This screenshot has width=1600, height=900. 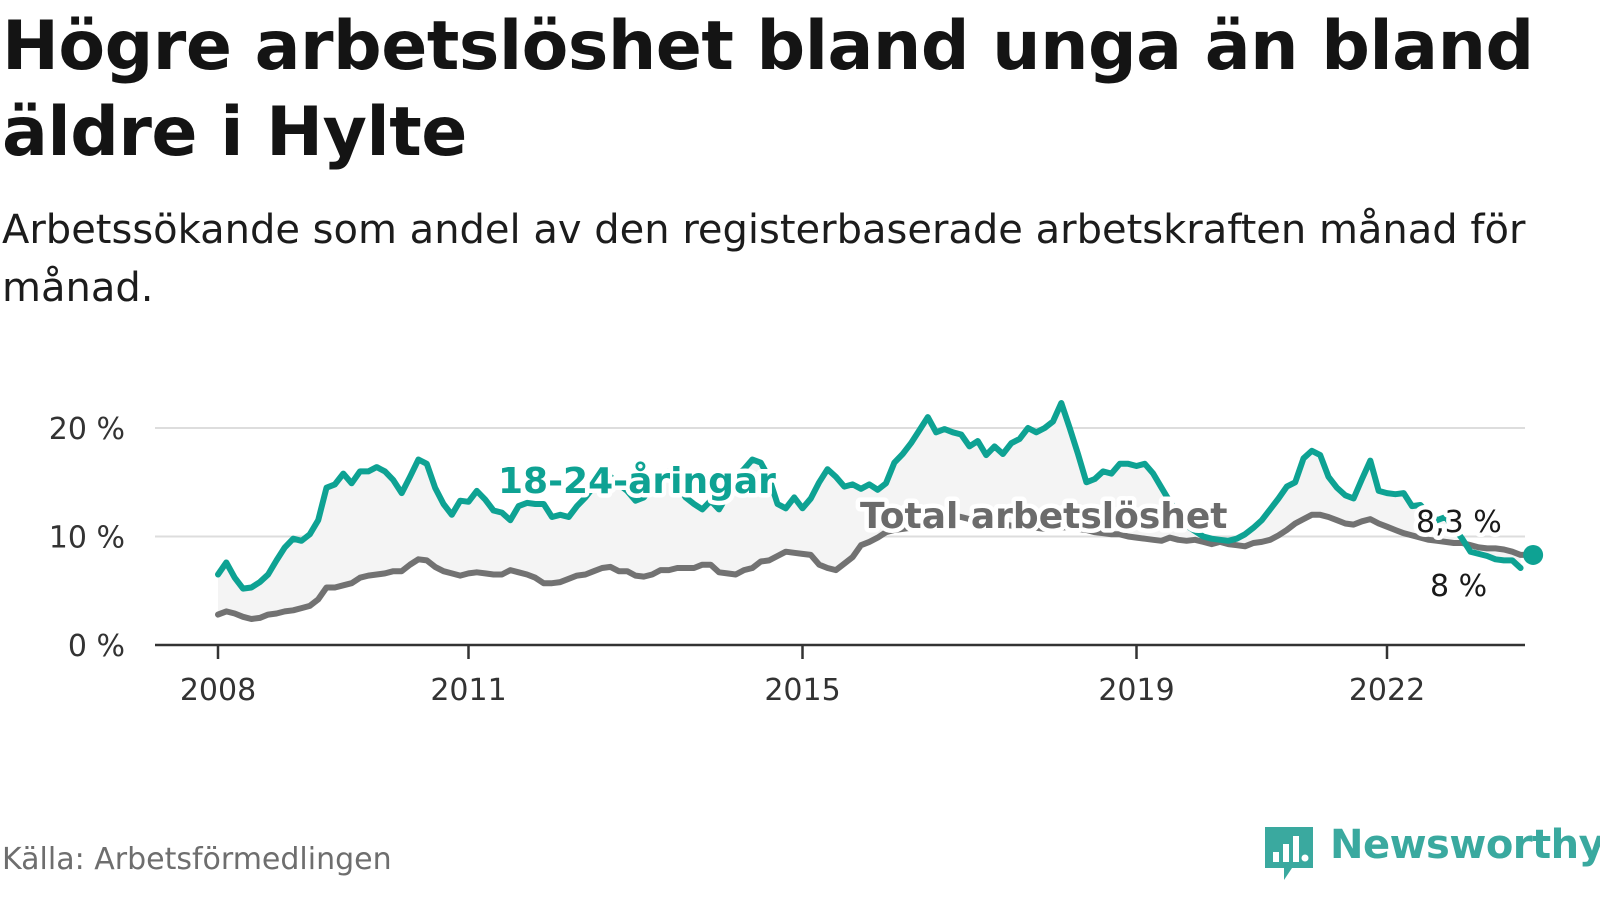 I want to click on newsworthy-logo: Newsworthy, so click(x=1431, y=855).